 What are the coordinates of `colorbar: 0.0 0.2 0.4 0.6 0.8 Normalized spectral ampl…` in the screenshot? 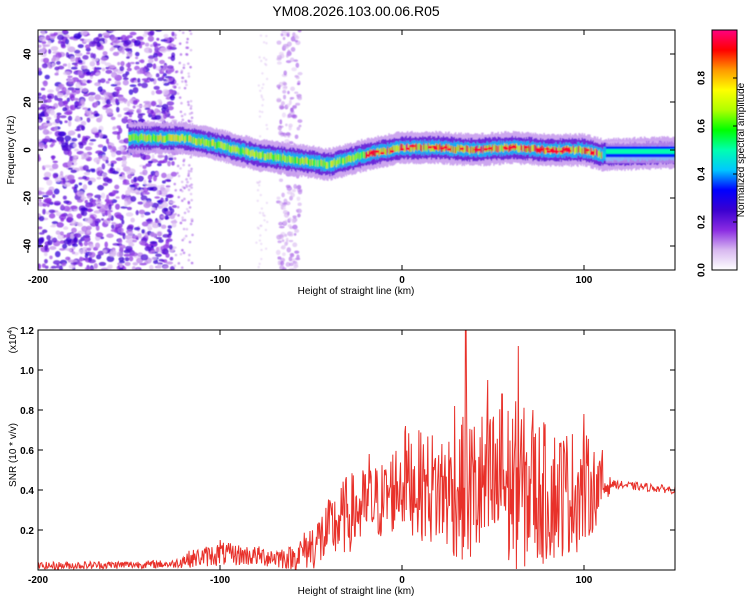 It's located at (722, 153).